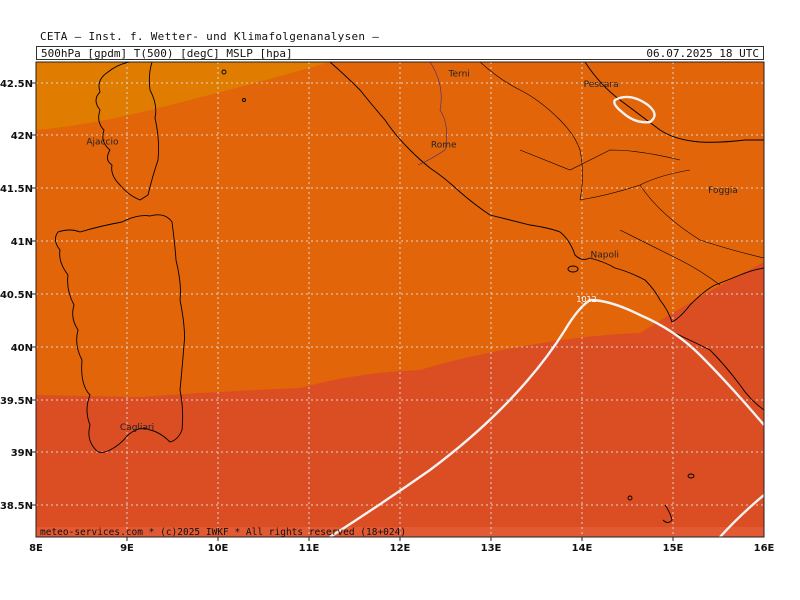  What do you see at coordinates (673, 548) in the screenshot?
I see `lon-tick: 15E` at bounding box center [673, 548].